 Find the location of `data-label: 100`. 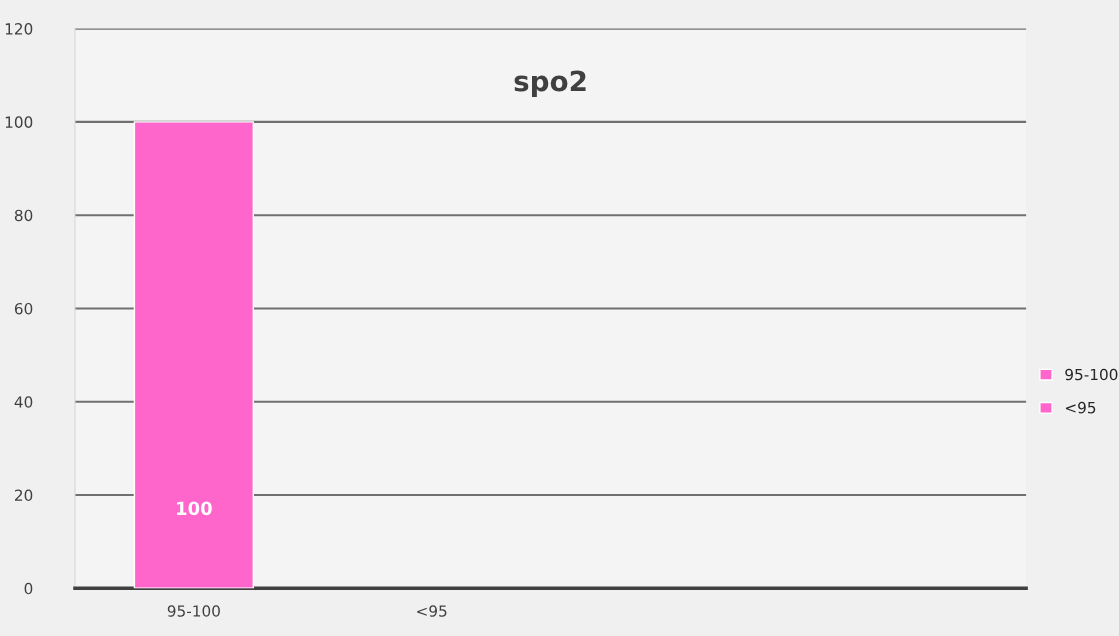

data-label: 100 is located at coordinates (194, 508).